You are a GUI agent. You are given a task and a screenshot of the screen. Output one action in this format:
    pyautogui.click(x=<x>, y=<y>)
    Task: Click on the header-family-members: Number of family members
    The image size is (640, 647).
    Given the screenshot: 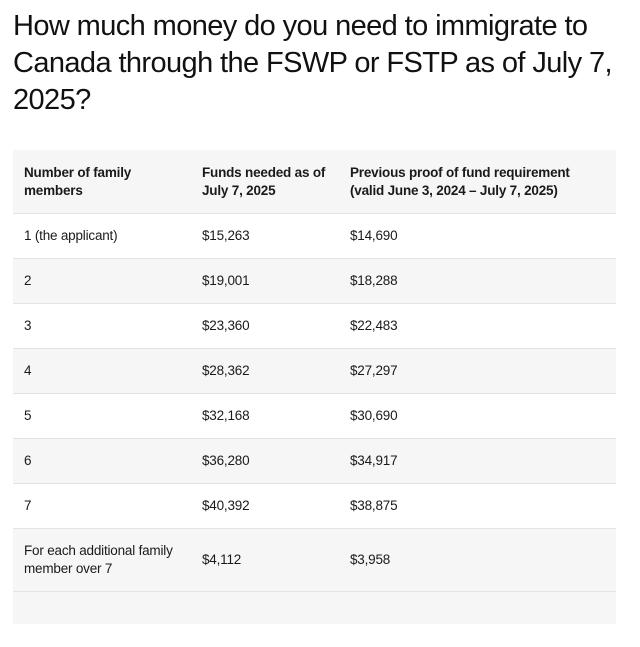 What is the action you would take?
    pyautogui.click(x=102, y=182)
    